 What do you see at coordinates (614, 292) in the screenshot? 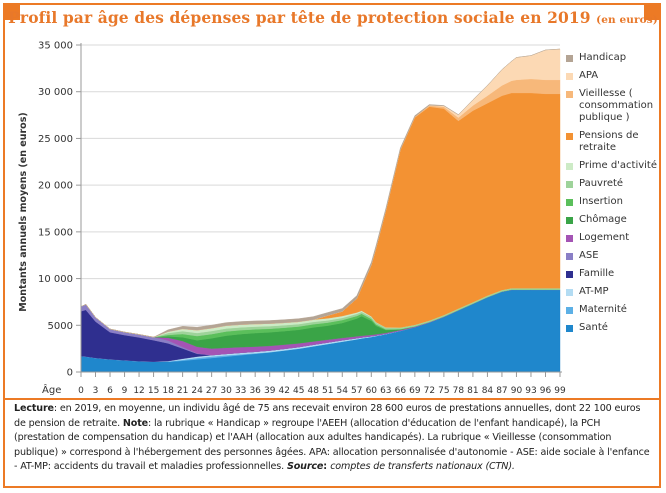
I see `legend-item: AT-MP` at bounding box center [614, 292].